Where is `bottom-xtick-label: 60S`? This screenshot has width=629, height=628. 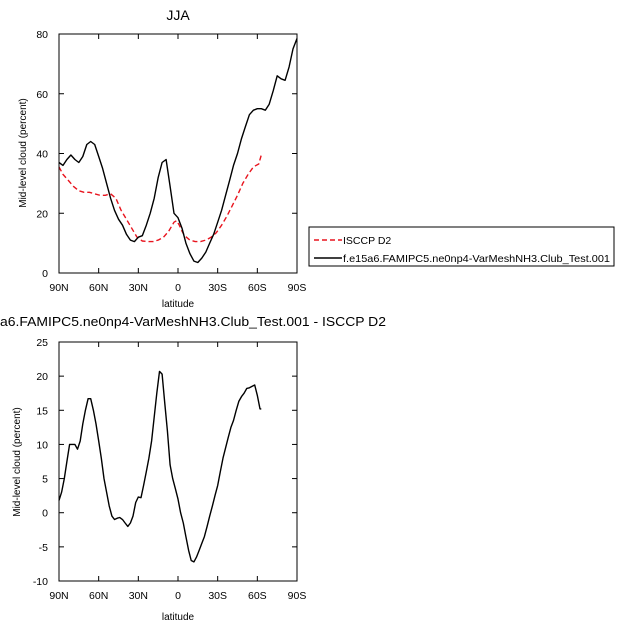
bottom-xtick-label: 60S is located at coordinates (257, 596).